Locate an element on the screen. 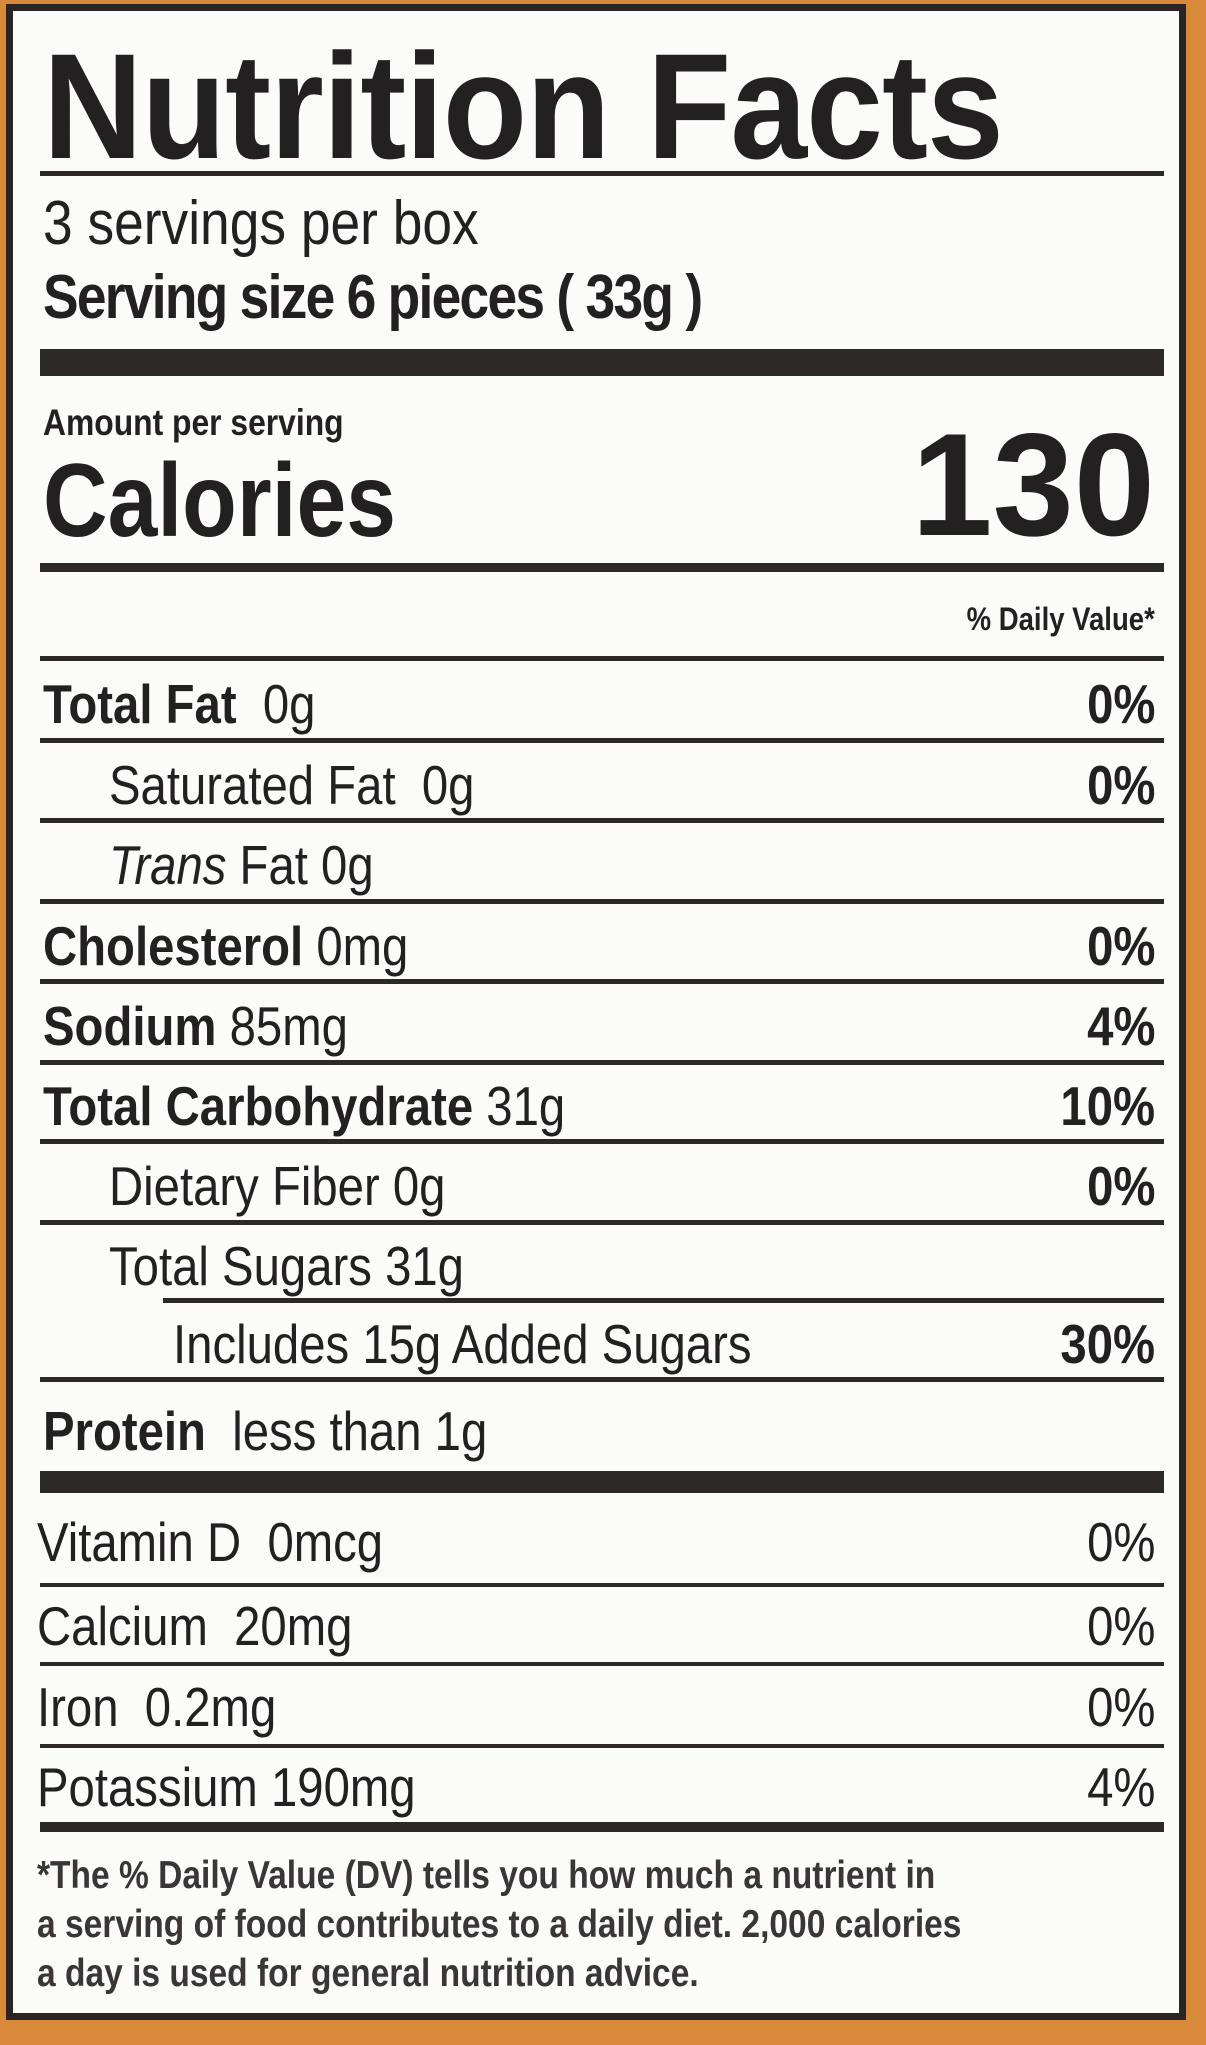 The width and height of the screenshot is (1206, 2045). nutrient-text: Total Sugars 31g is located at coordinates (286, 1266).